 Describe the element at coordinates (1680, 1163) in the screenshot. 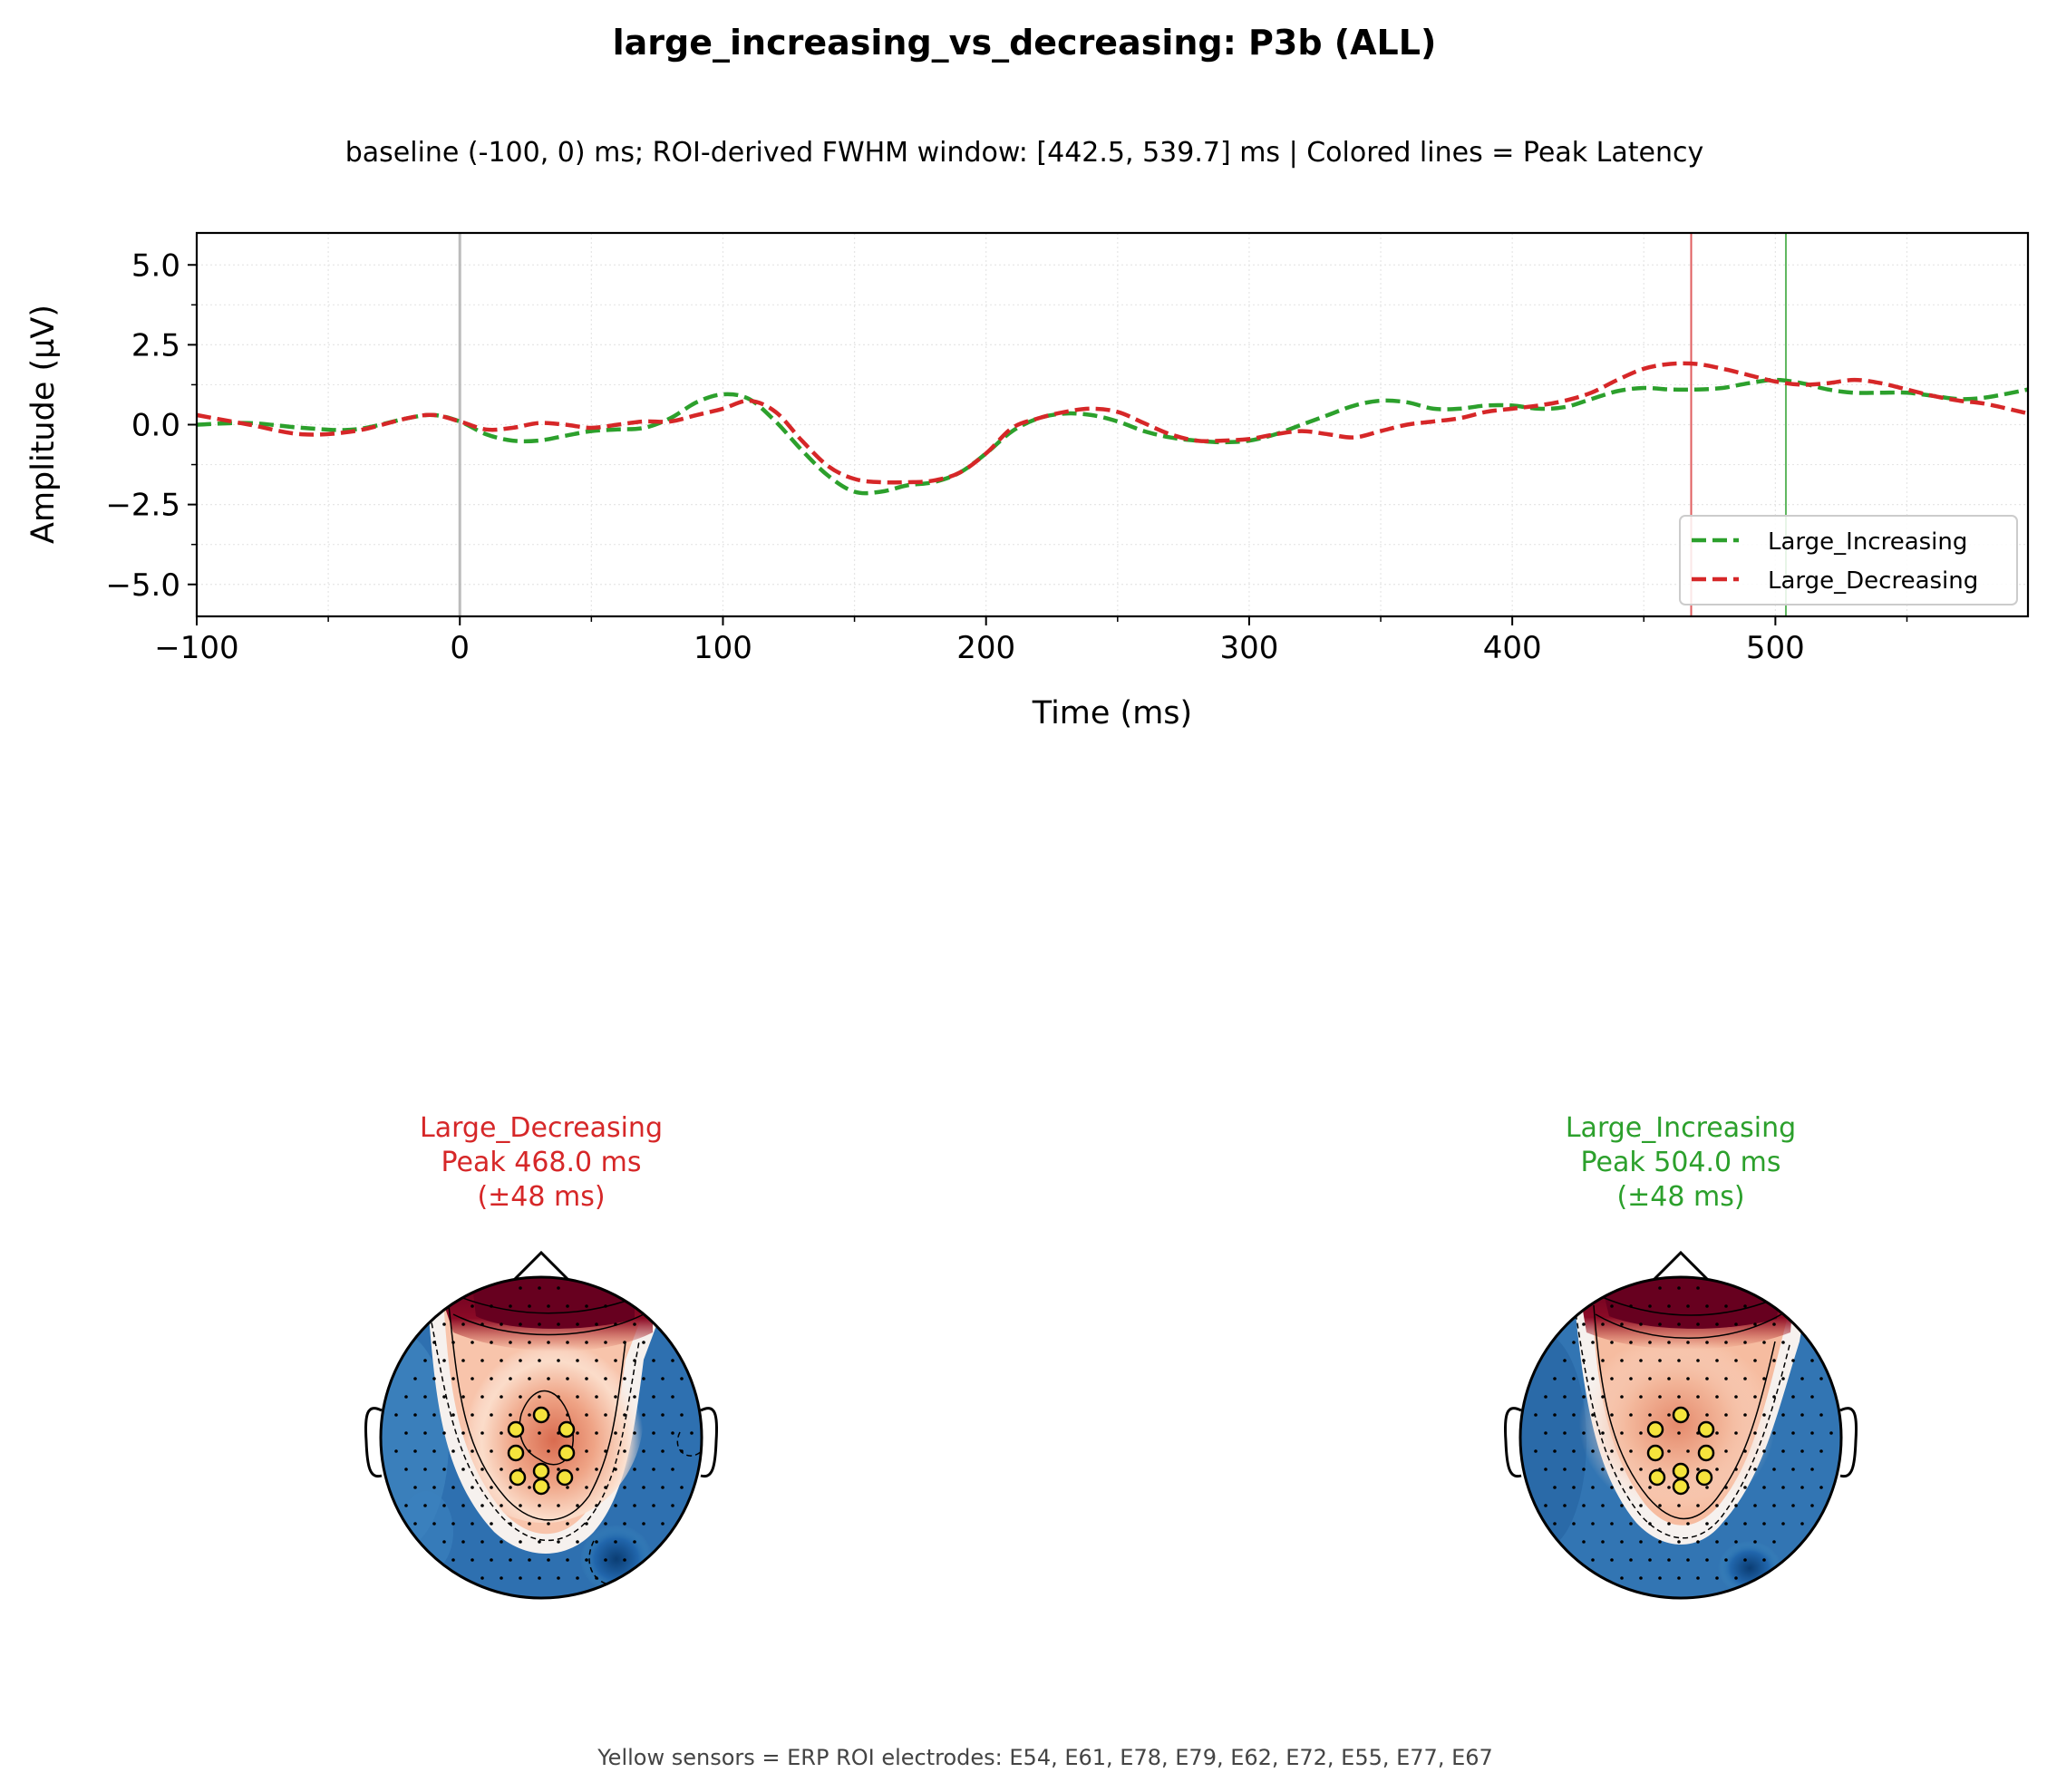

I see `topomap-title-line2: Peak 504.0 ms` at that location.